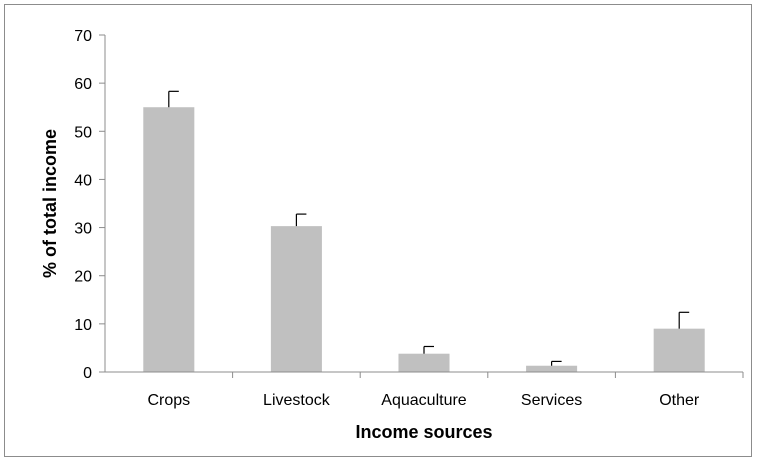  What do you see at coordinates (83, 84) in the screenshot?
I see `y-tick-label: 60` at bounding box center [83, 84].